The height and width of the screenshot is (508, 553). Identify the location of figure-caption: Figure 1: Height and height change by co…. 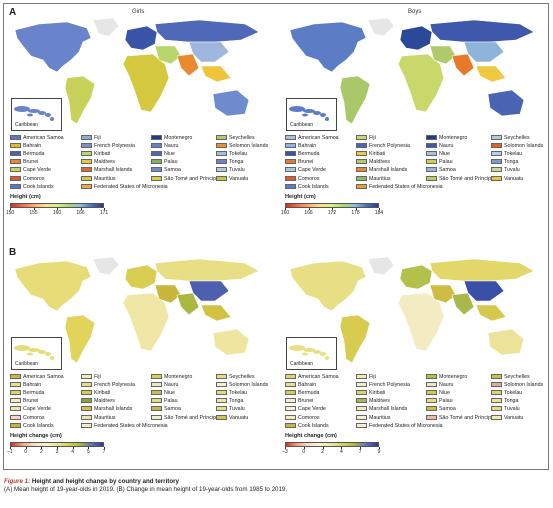
(145, 486).